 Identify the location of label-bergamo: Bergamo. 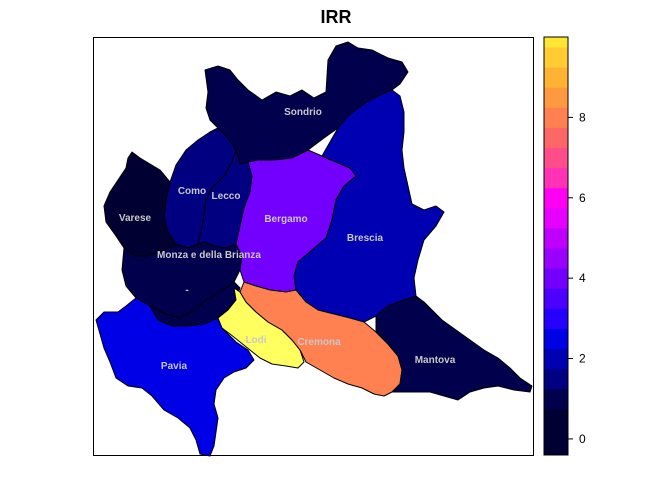
(285, 219).